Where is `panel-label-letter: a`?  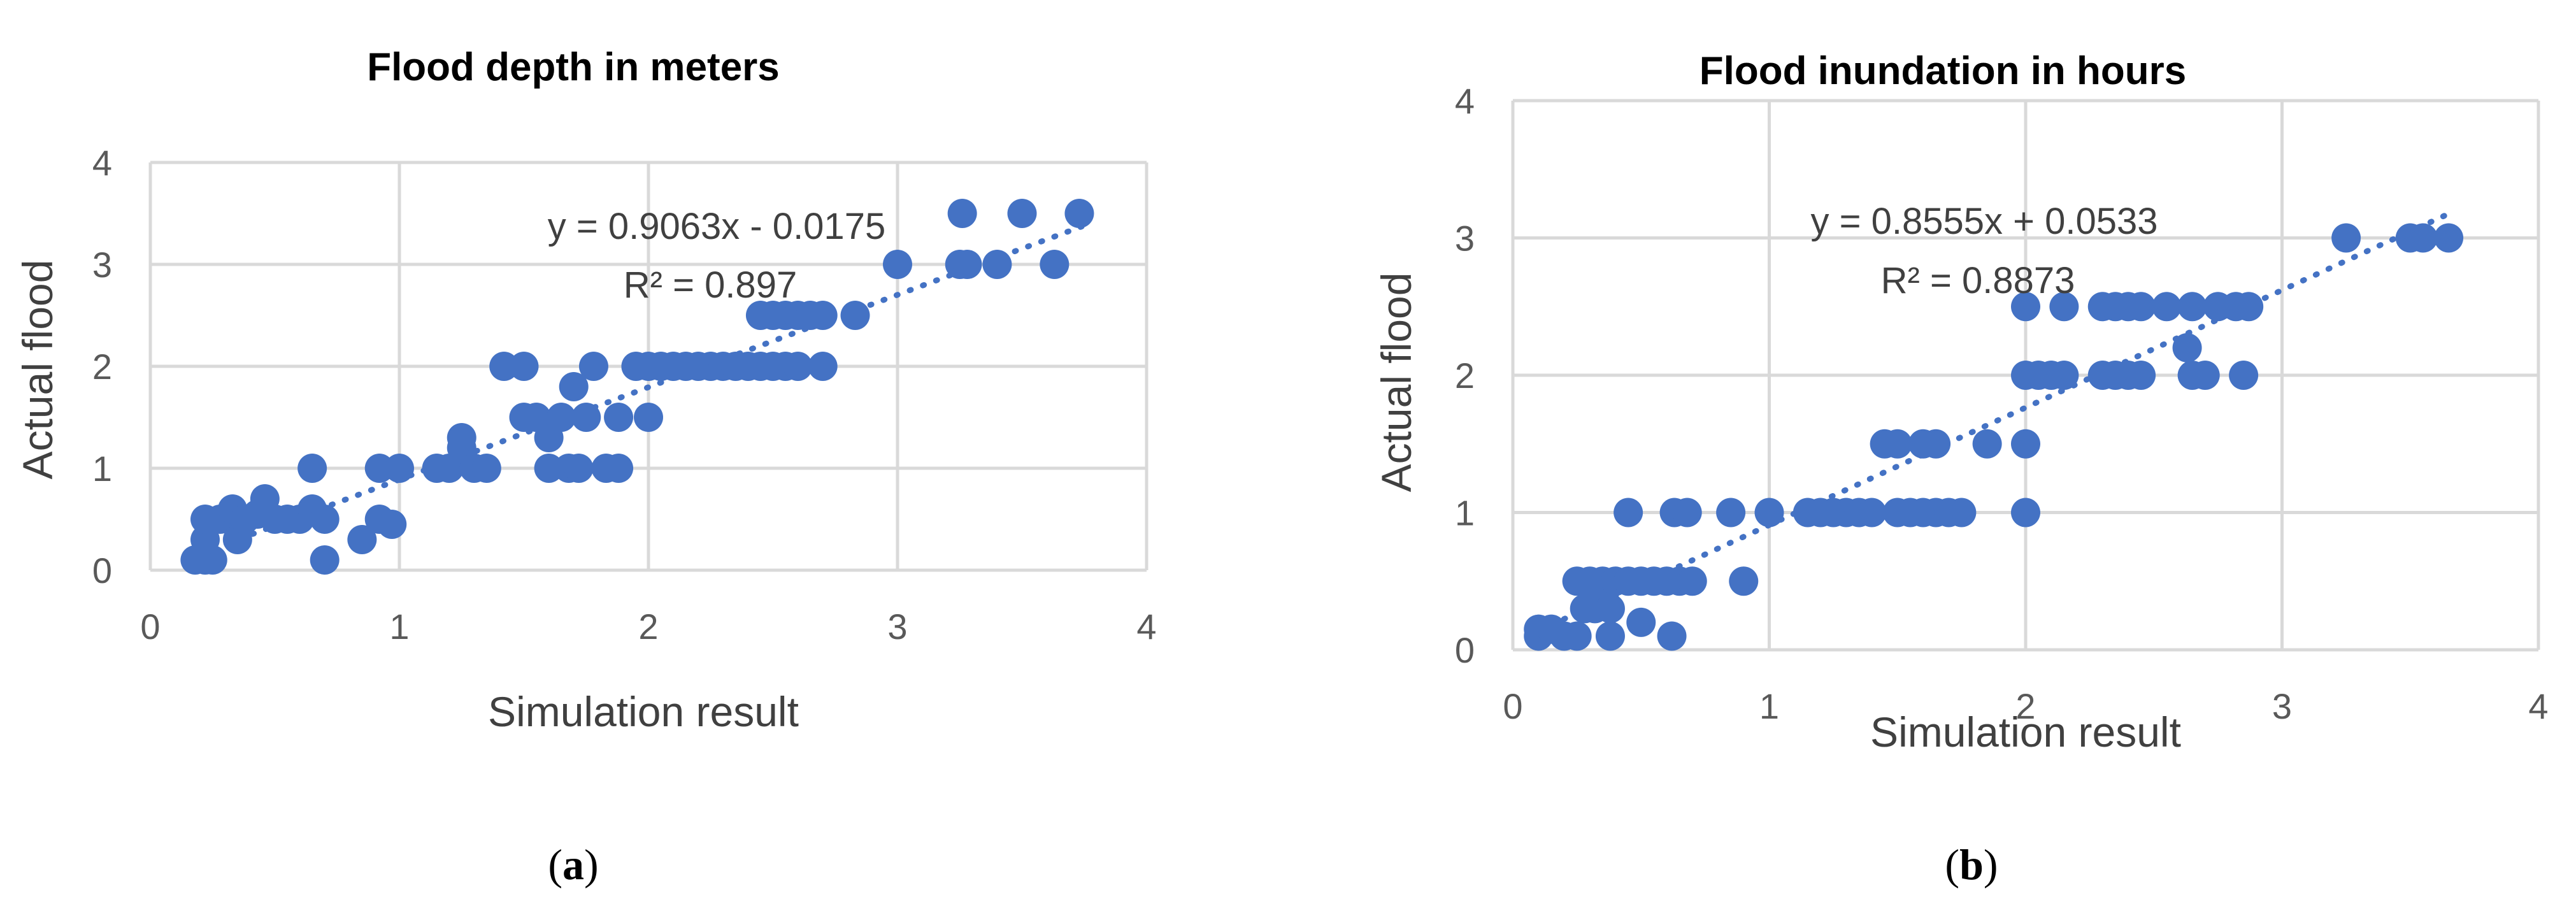
panel-label-letter: a is located at coordinates (573, 864).